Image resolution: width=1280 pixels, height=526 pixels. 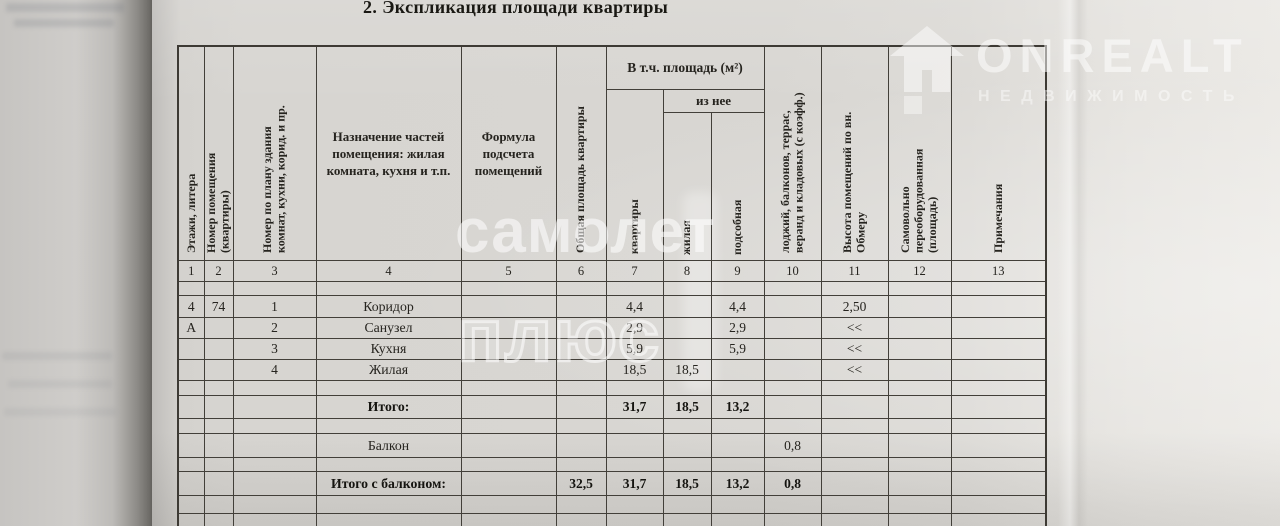 What do you see at coordinates (998, 153) in the screenshot?
I see `col-header-notes: Примечания` at bounding box center [998, 153].